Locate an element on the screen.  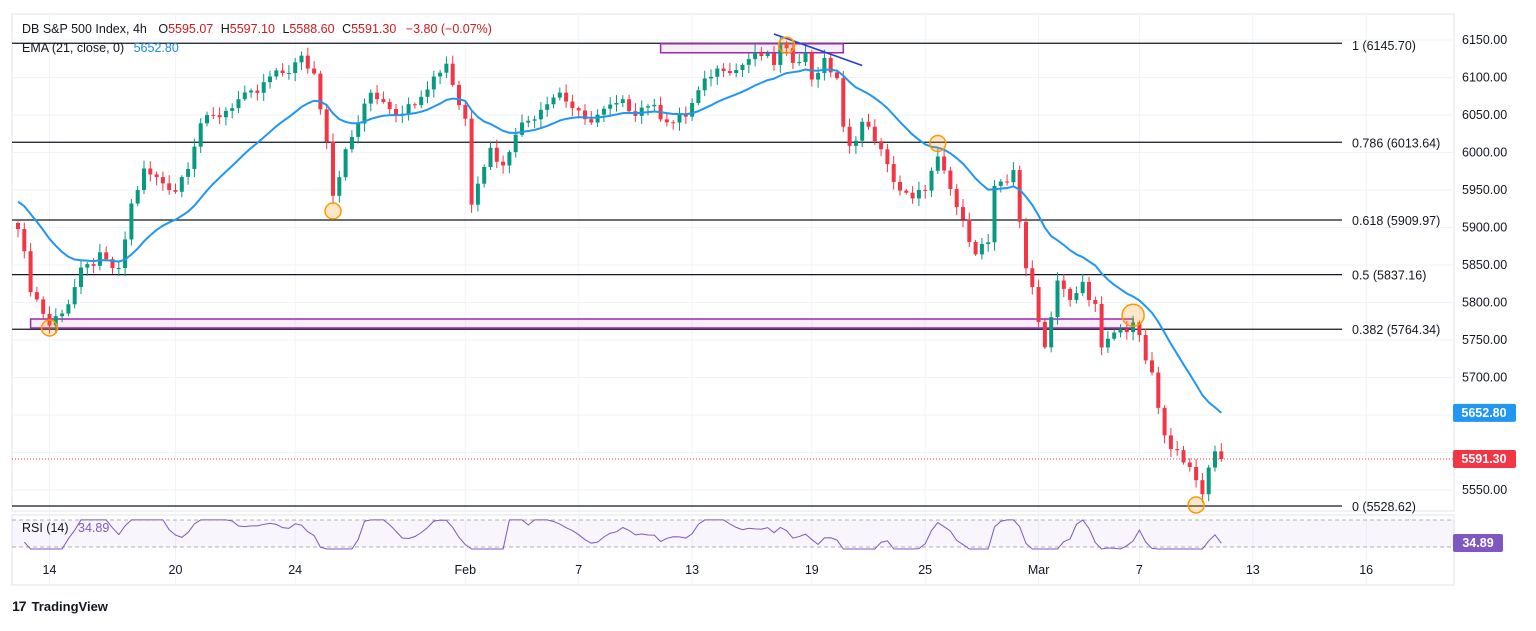
y-tick-label: 5900.00 is located at coordinates (1484, 228).